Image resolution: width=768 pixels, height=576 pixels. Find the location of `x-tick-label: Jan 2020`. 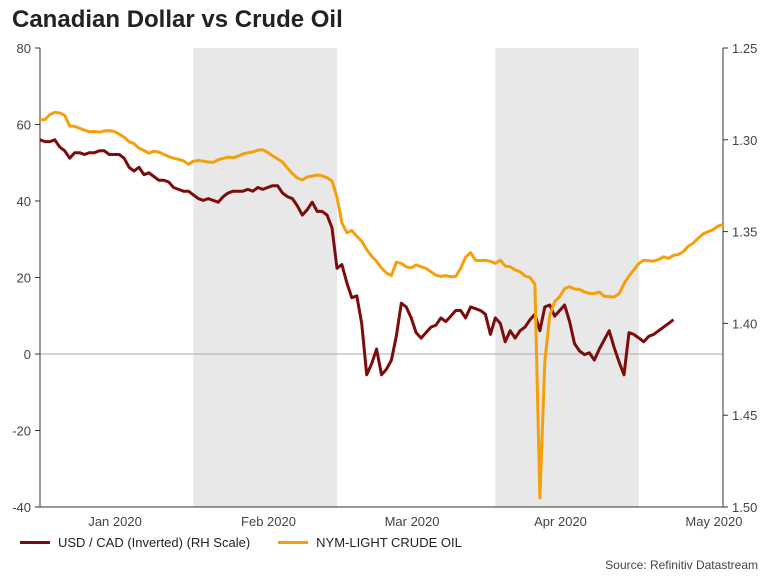

x-tick-label: Jan 2020 is located at coordinates (115, 521).